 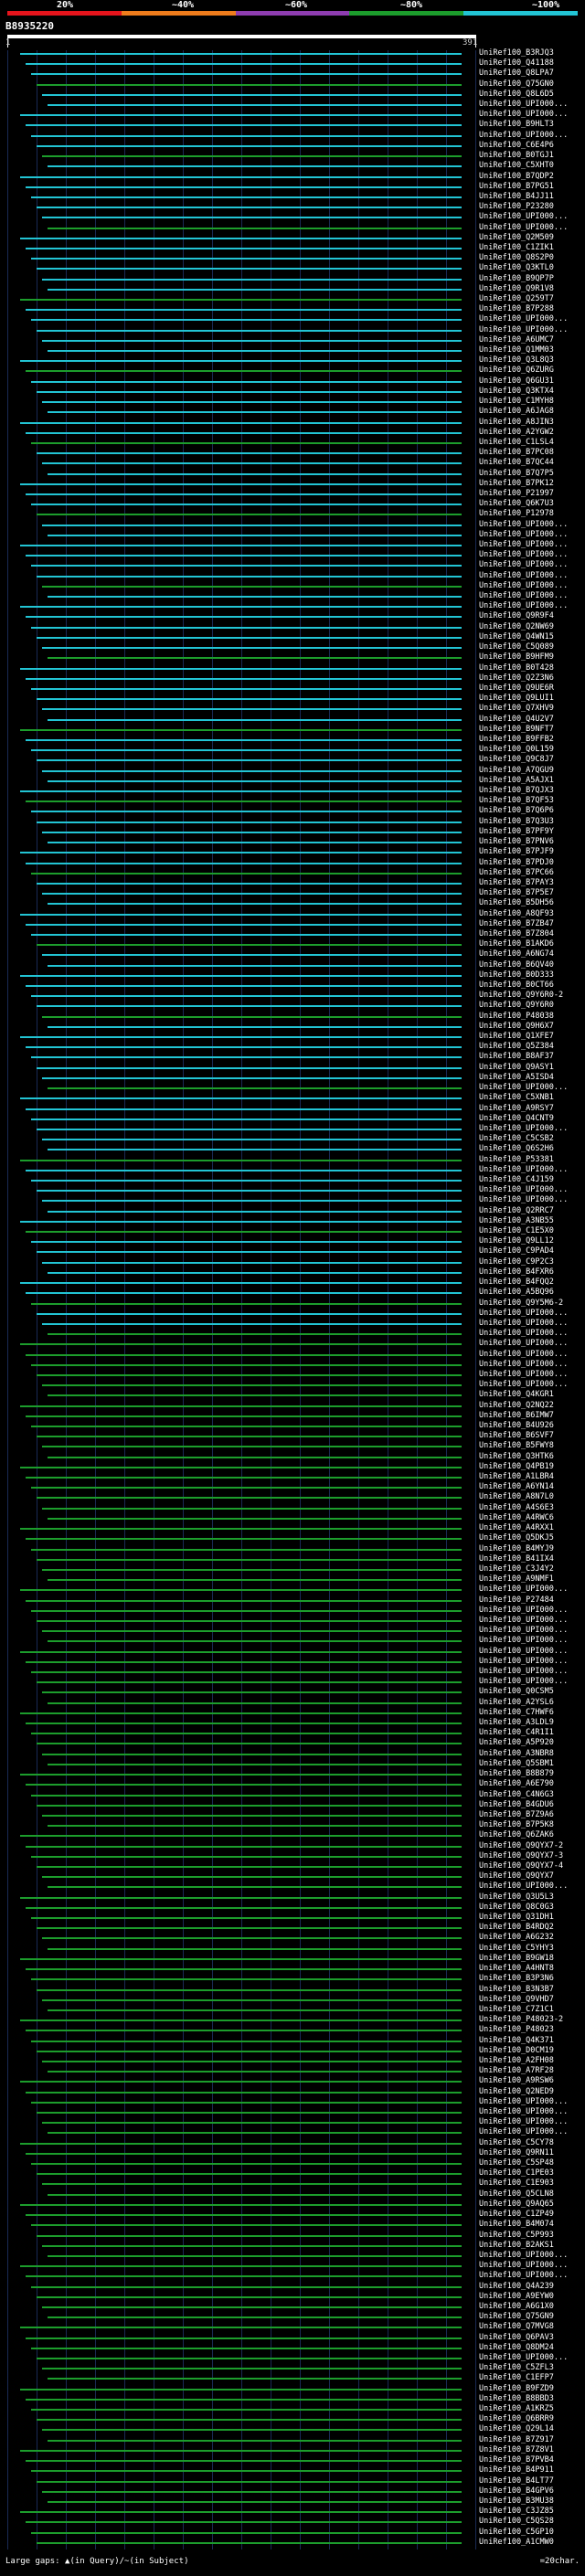 I want to click on hit-label: UniRef100_C4R1I1, so click(x=516, y=1733).